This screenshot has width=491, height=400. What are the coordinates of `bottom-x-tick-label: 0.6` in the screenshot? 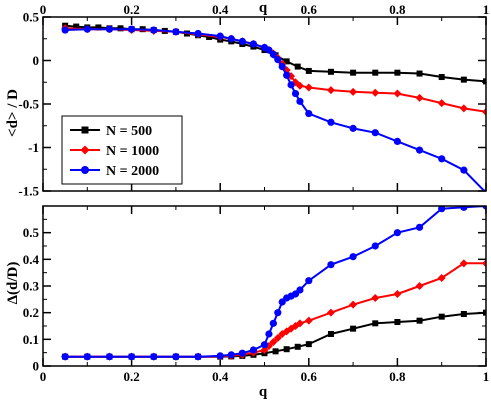 It's located at (309, 376).